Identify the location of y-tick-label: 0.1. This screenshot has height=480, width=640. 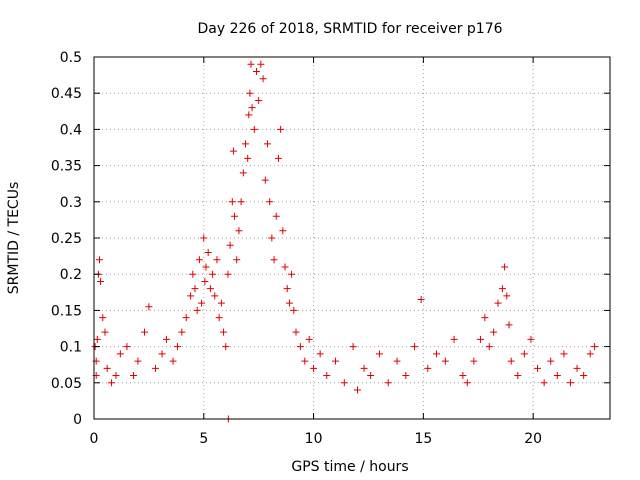
(71, 348).